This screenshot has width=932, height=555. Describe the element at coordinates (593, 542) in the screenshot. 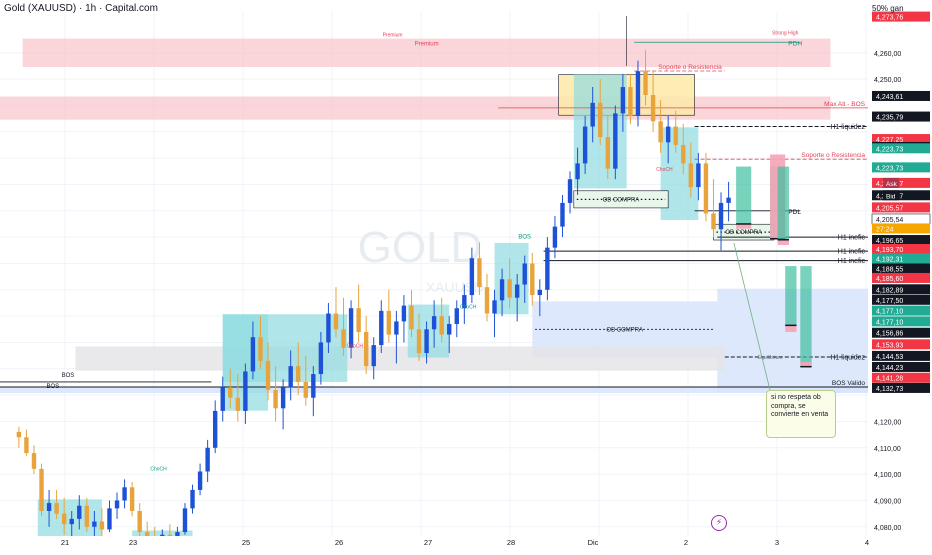

I see `time-axis-tick: Dic` at that location.